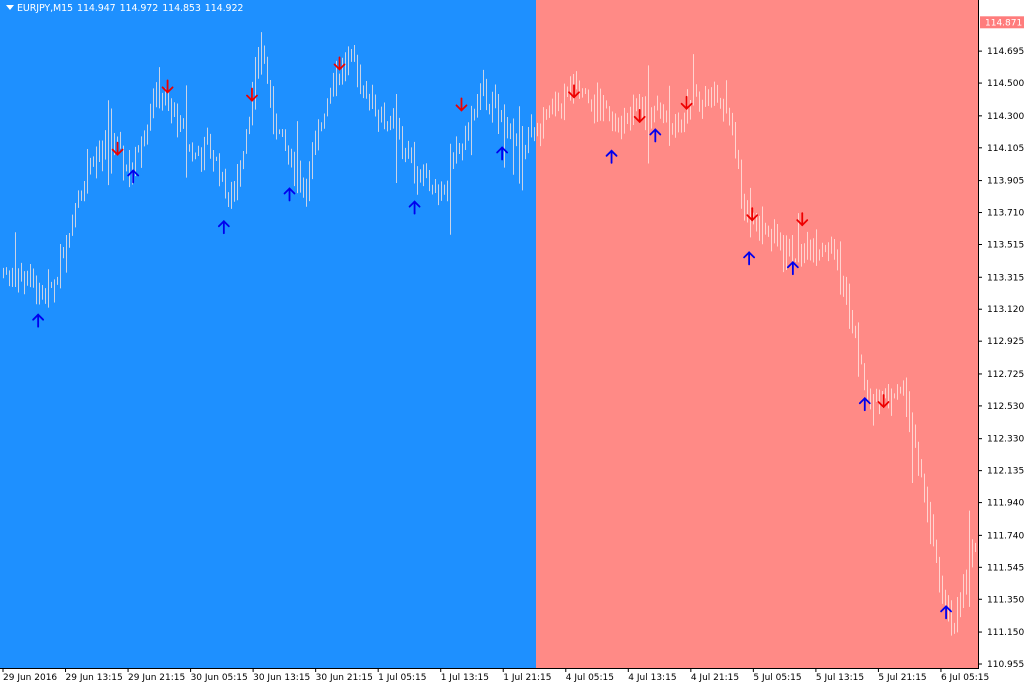 The height and width of the screenshot is (688, 1024). Describe the element at coordinates (840, 678) in the screenshot. I see `time-tick-label: 5 Jul 13:15` at that location.